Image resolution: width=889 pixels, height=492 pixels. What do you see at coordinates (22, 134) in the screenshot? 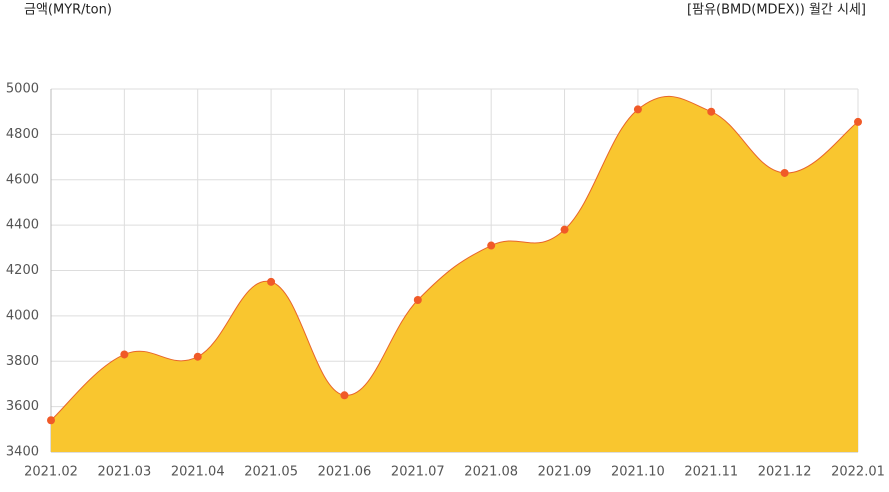
I see `y-tick-label: 4800` at bounding box center [22, 134].